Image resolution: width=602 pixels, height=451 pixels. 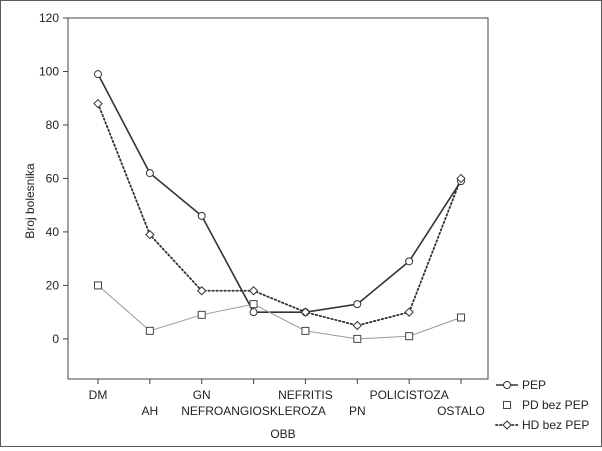 What do you see at coordinates (30, 201) in the screenshot?
I see `y-axis-title: Broj bolesnika` at bounding box center [30, 201].